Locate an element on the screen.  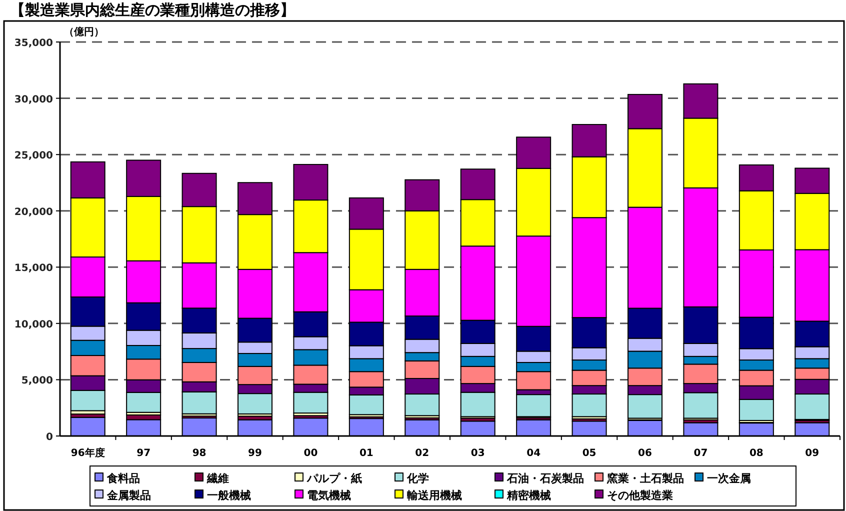
y-tick-label: 20,000 is located at coordinates (34, 212).